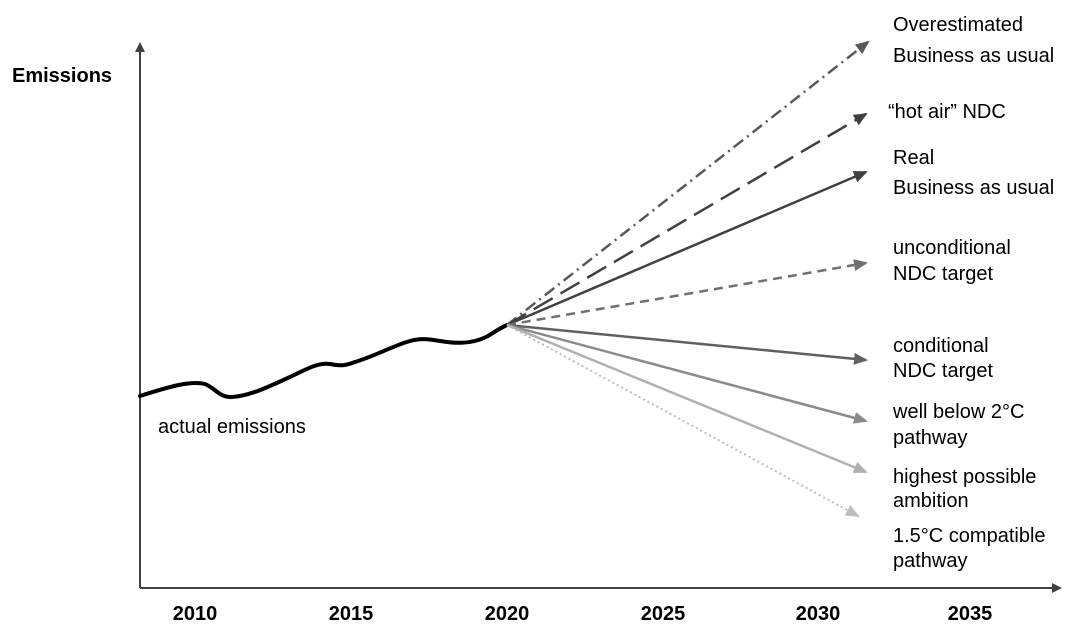 The height and width of the screenshot is (626, 1088). I want to click on label-hot-air-ndc-line1: “hot air” NDC, so click(947, 112).